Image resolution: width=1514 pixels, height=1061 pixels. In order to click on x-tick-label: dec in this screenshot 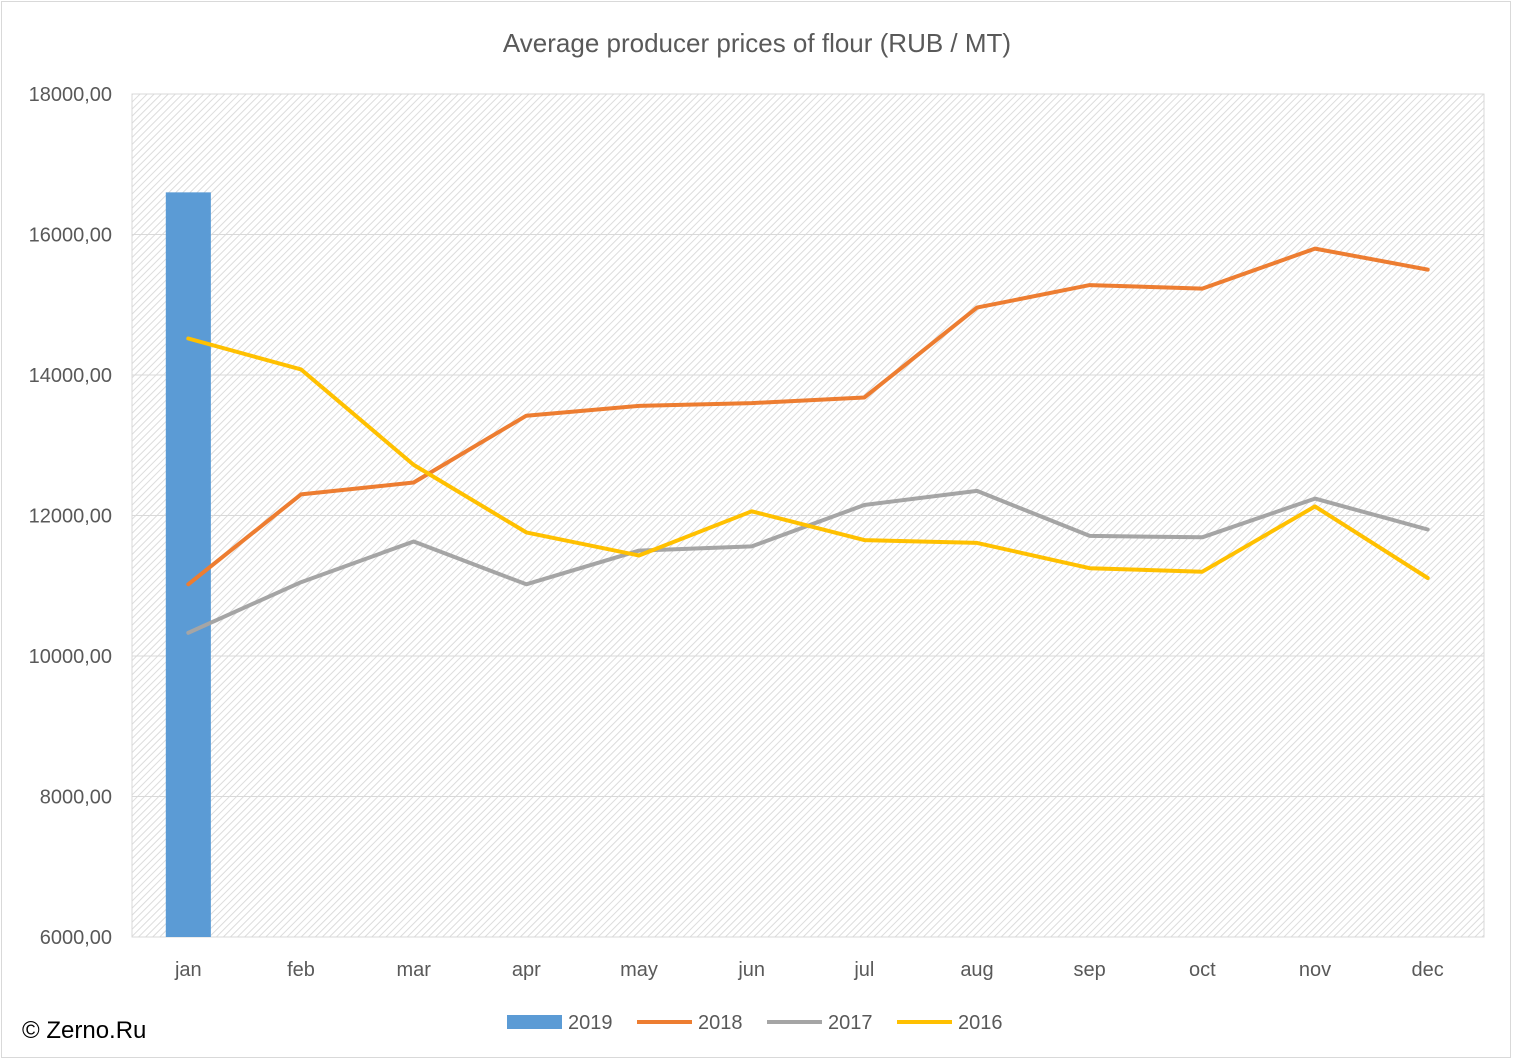, I will do `click(1428, 970)`.